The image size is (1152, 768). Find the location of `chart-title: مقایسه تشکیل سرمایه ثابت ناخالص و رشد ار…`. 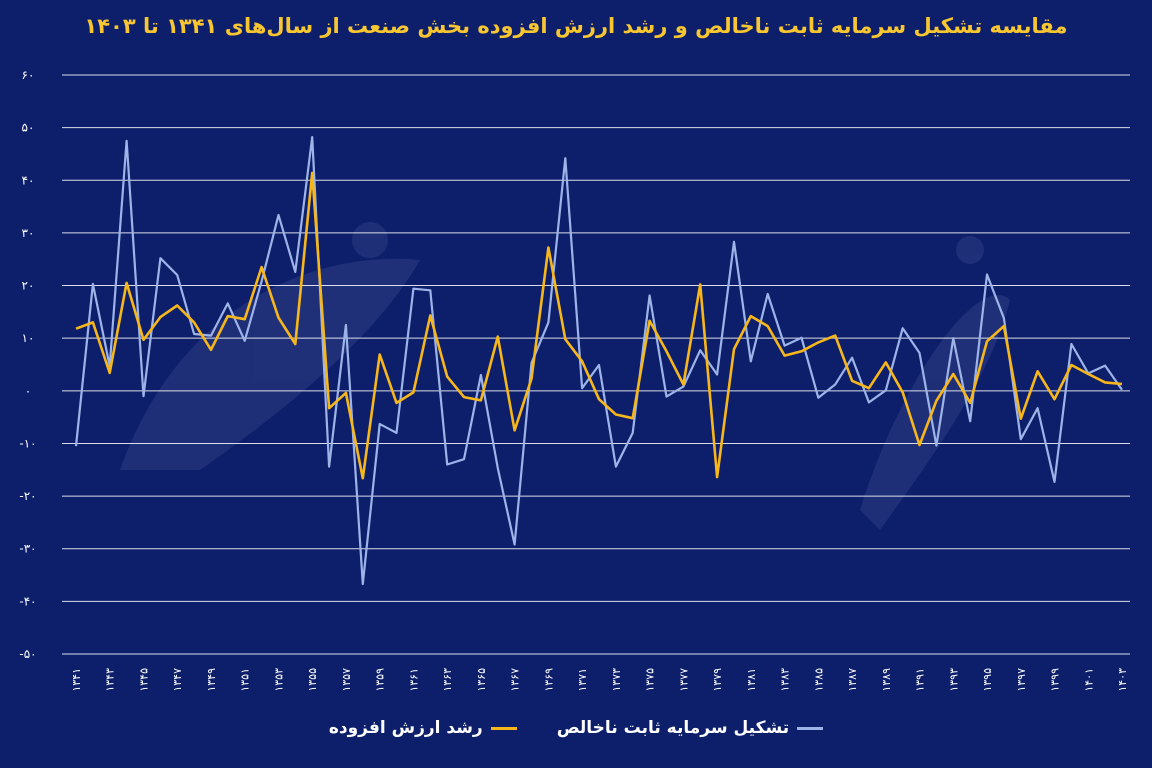

chart-title: مقایسه تشکیل سرمایه ثابت ناخالص و رشد ار… is located at coordinates (576, 26).